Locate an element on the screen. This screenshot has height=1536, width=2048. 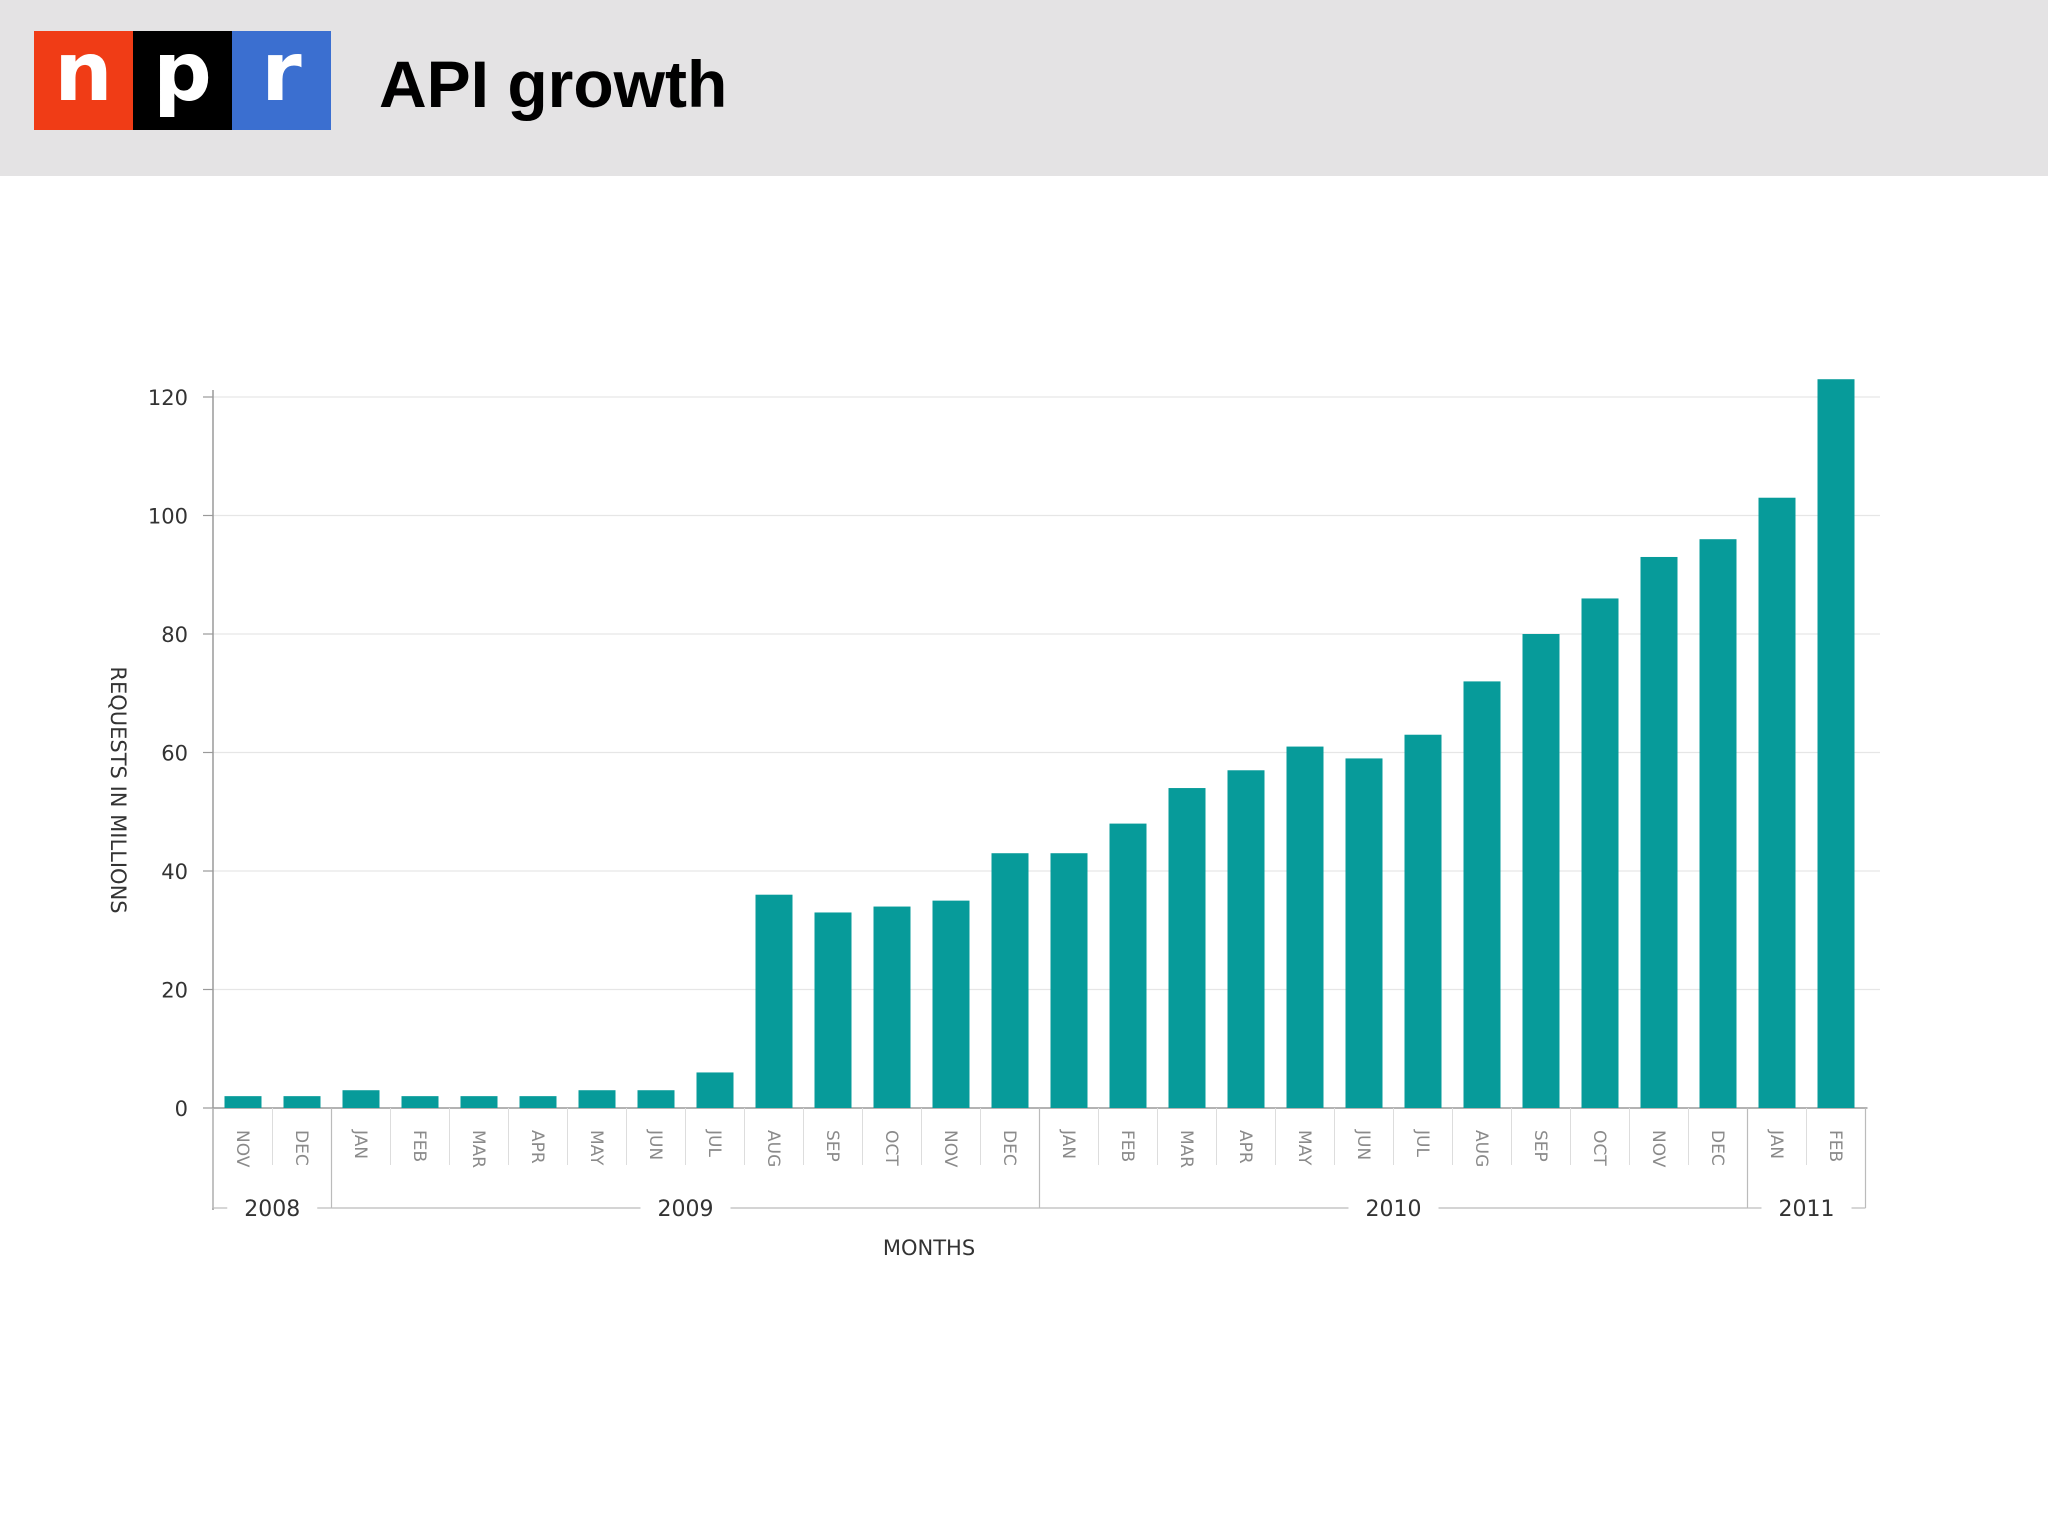
npr-logo-p-letter: p is located at coordinates (182, 72).